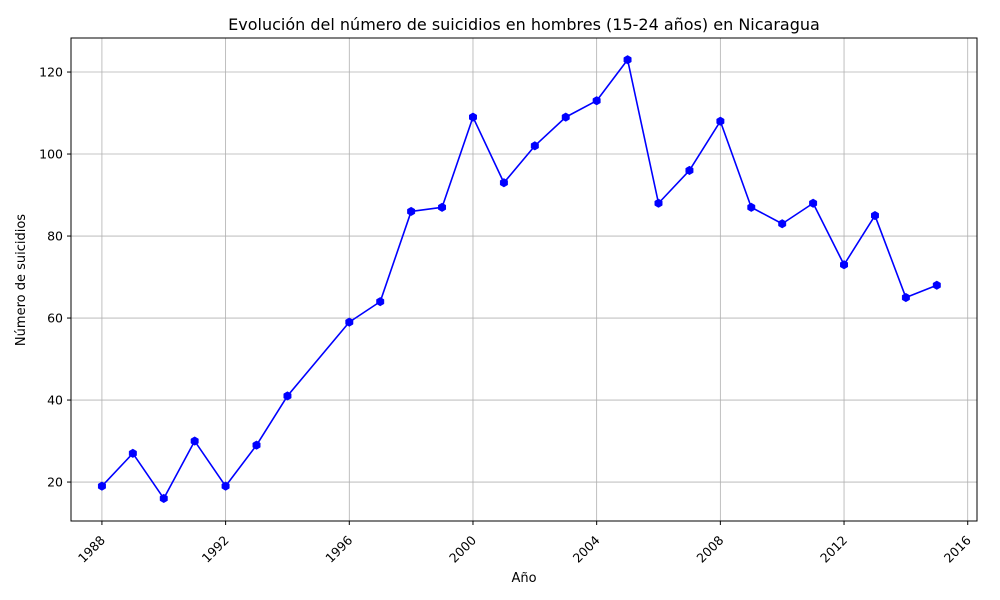 The image size is (1000, 600). I want to click on y-tick-label: 40, so click(55, 400).